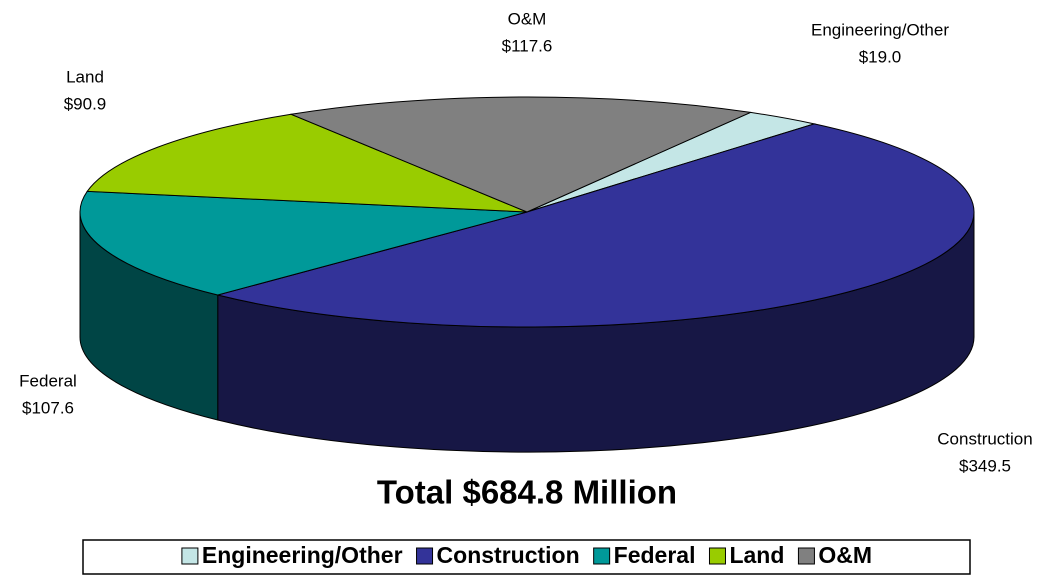 This screenshot has width=1057, height=576. Describe the element at coordinates (527, 492) in the screenshot. I see `chart-title: Total $684.8 Million` at that location.